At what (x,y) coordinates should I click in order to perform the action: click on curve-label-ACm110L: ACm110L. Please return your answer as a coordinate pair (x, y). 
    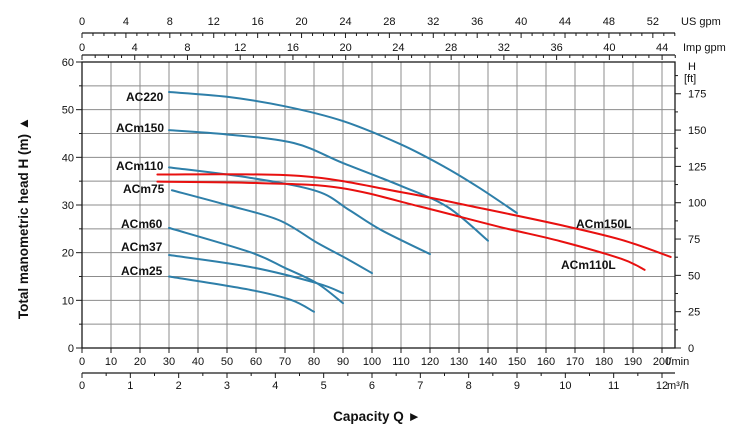
    Looking at the image, I should click on (588, 265).